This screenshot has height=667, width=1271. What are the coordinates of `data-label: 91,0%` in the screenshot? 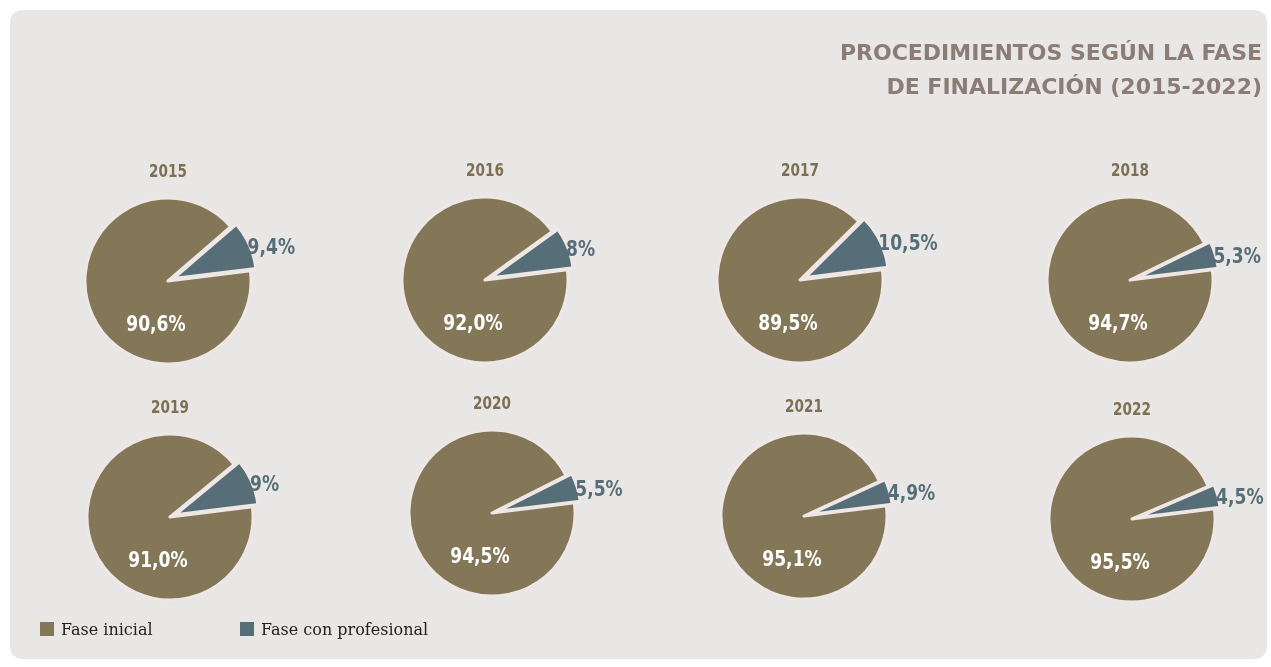 It's located at (158, 559).